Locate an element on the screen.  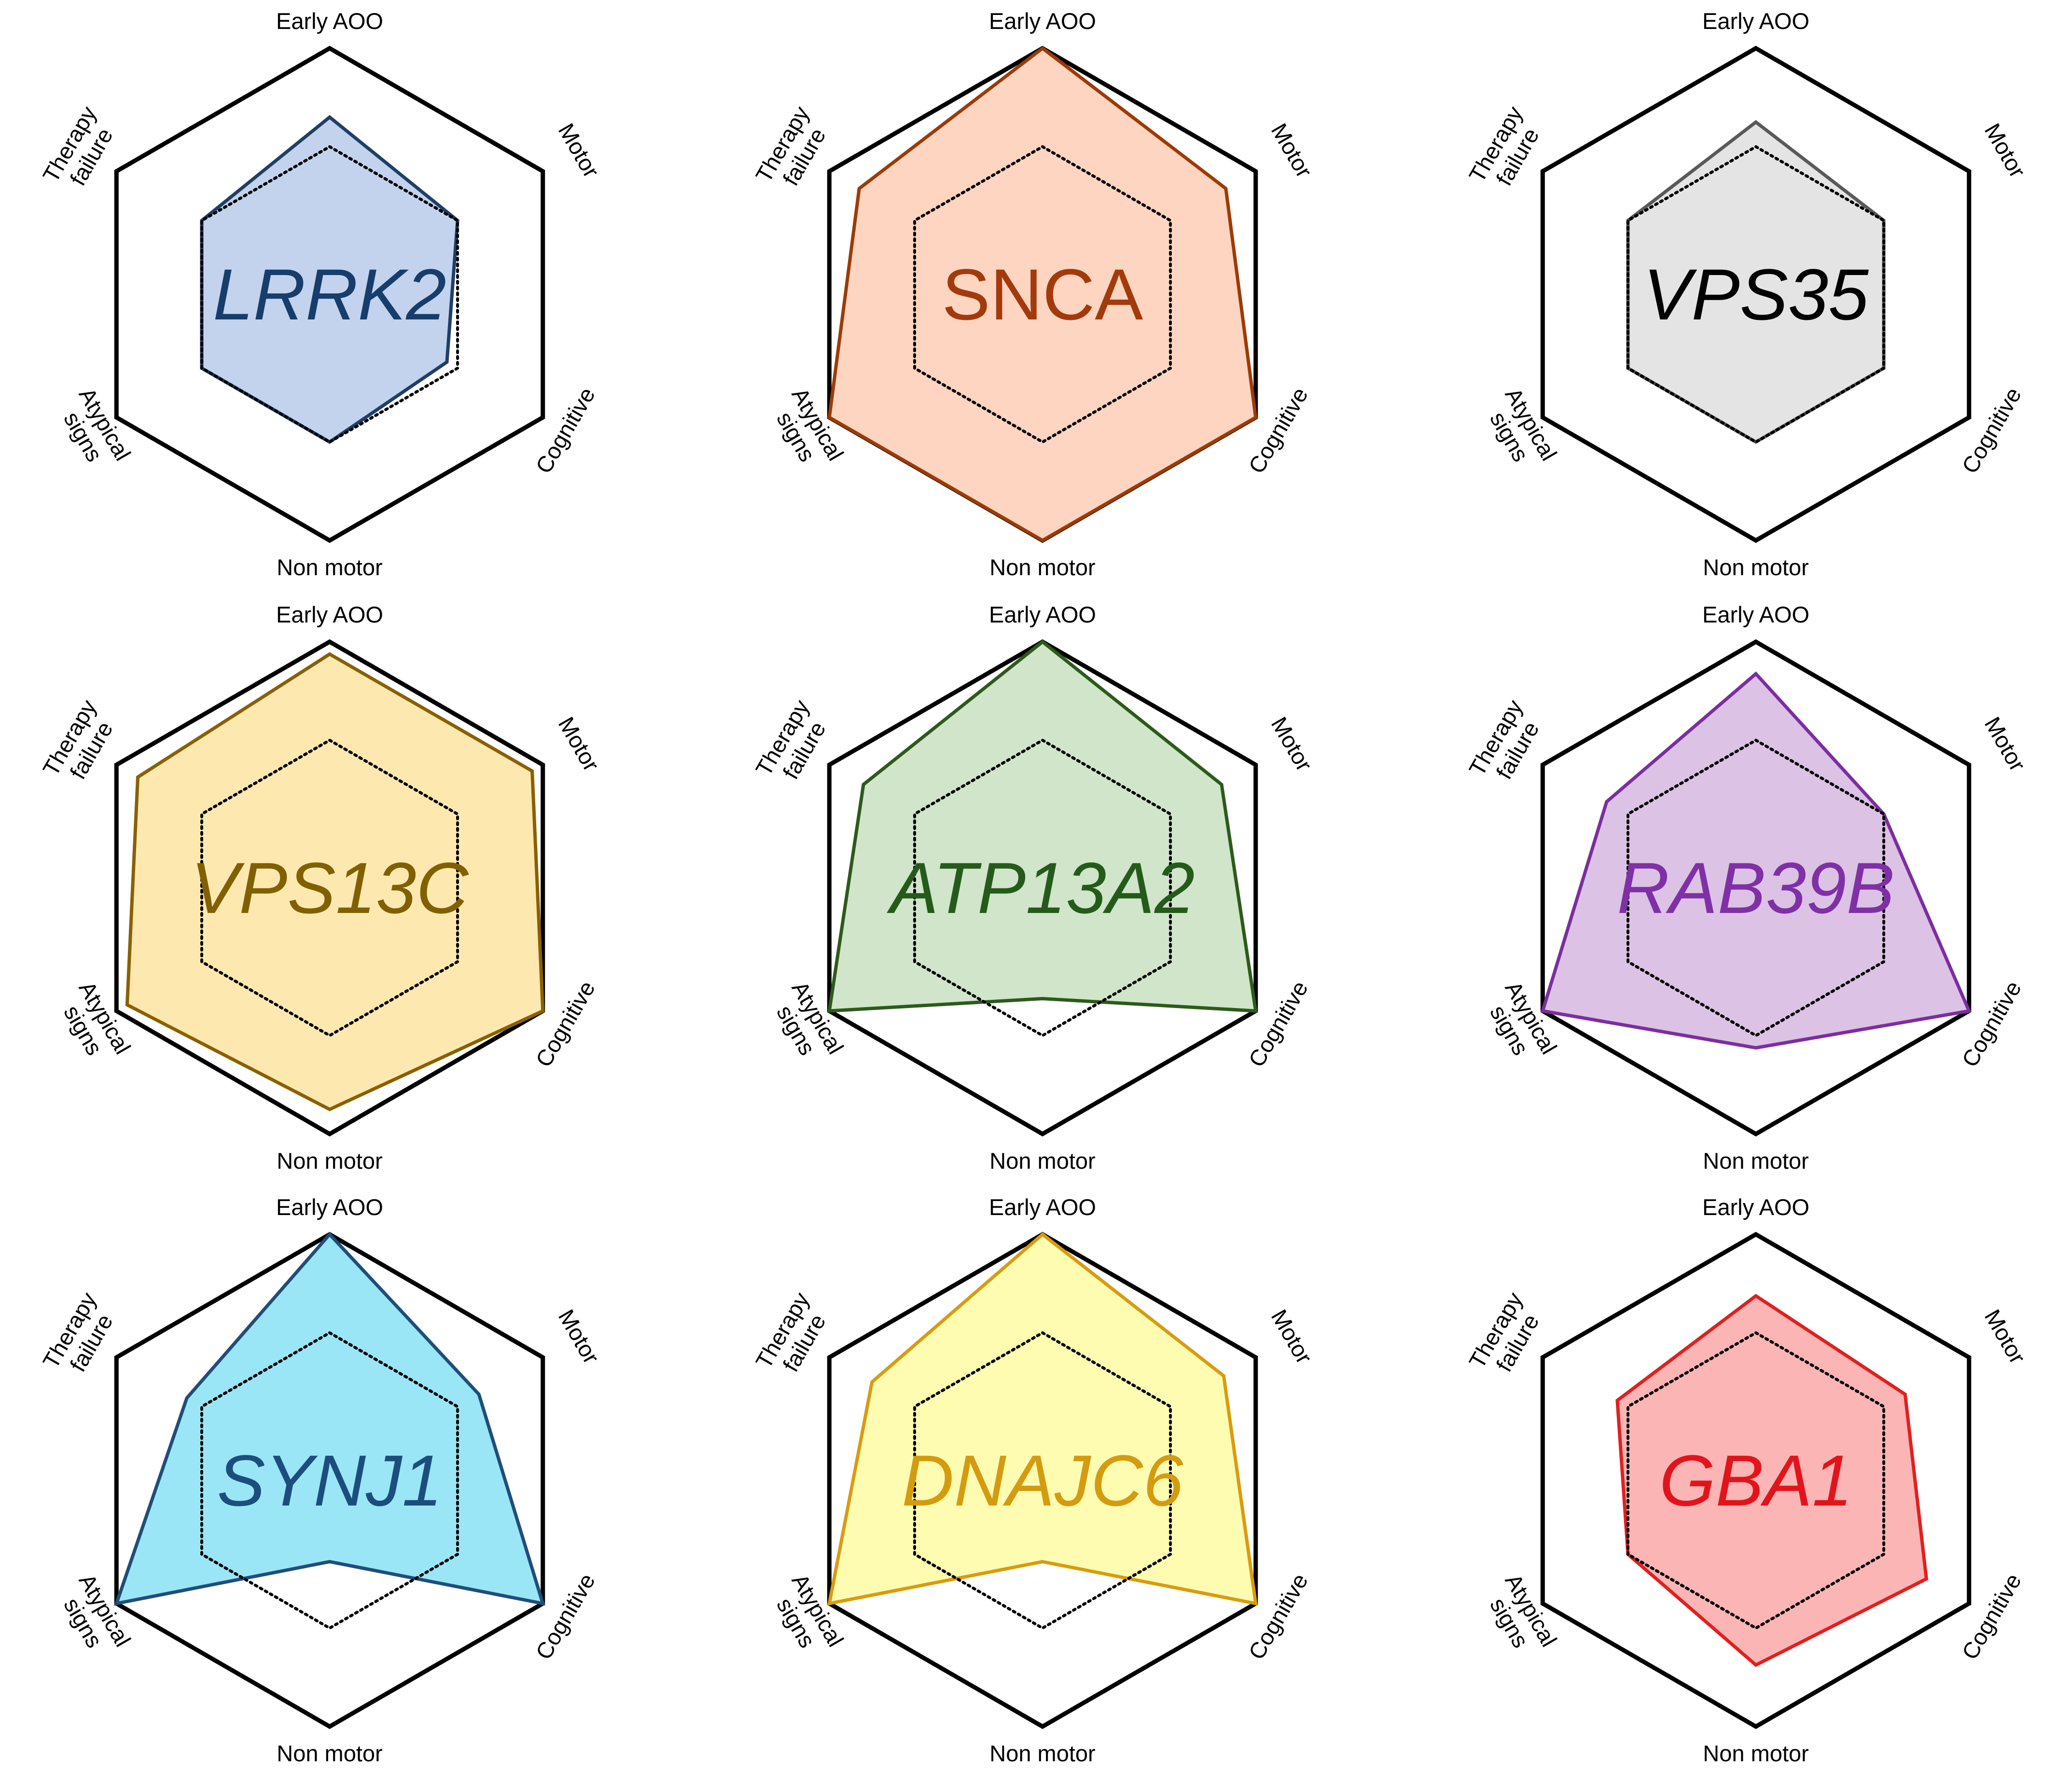
gene-label: SNCA is located at coordinates (1042, 294).